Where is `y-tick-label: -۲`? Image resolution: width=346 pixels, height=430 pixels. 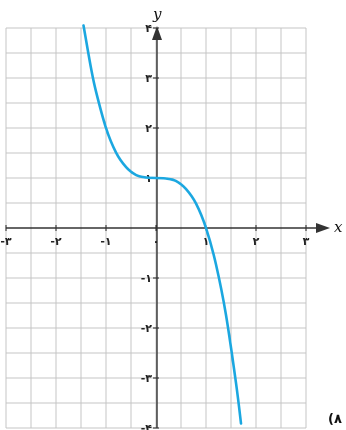 y-tick-label: -۲ is located at coordinates (147, 328).